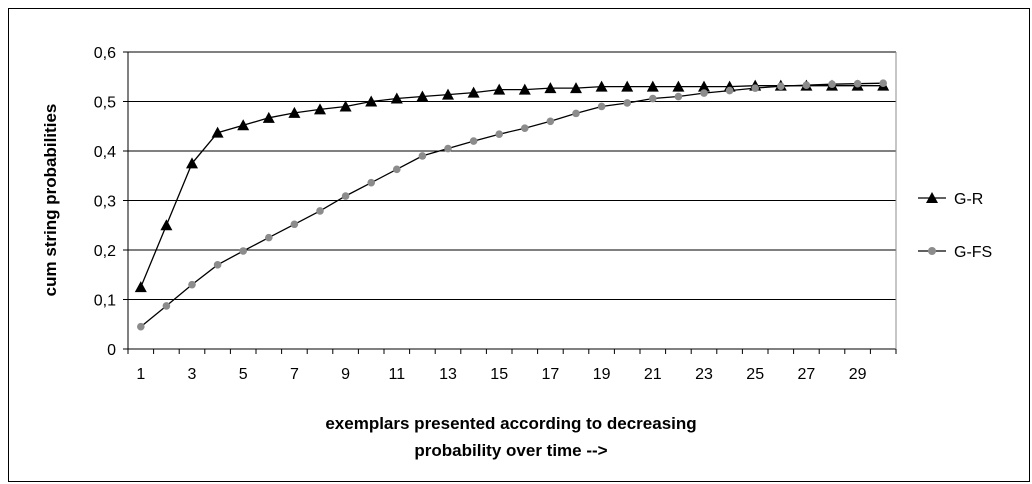 This screenshot has width=1032, height=484. Describe the element at coordinates (294, 374) in the screenshot. I see `x-tick-label: 7` at that location.